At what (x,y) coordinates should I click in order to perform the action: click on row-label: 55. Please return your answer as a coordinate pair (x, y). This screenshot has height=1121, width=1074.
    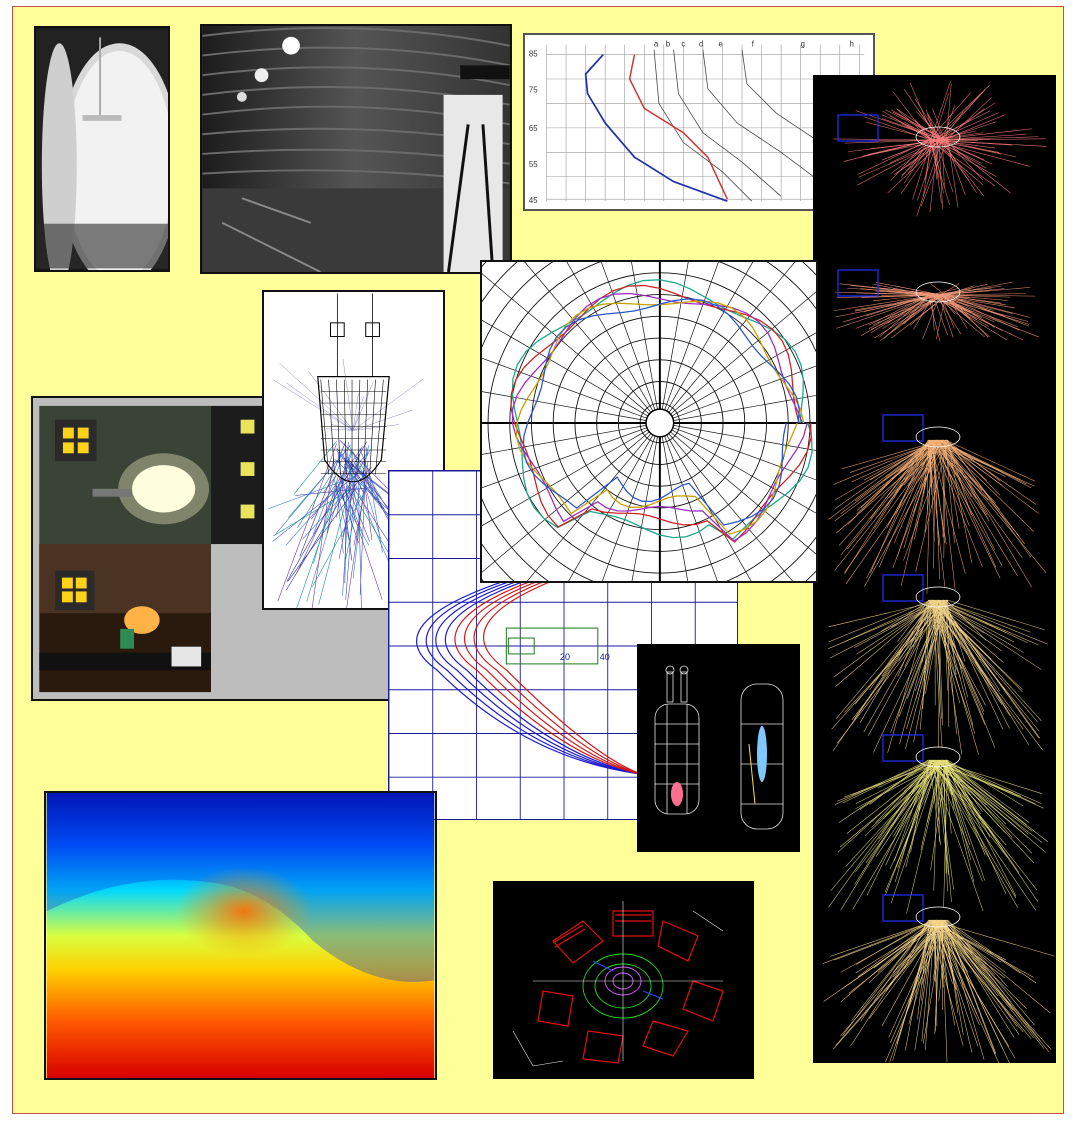
    Looking at the image, I should click on (533, 164).